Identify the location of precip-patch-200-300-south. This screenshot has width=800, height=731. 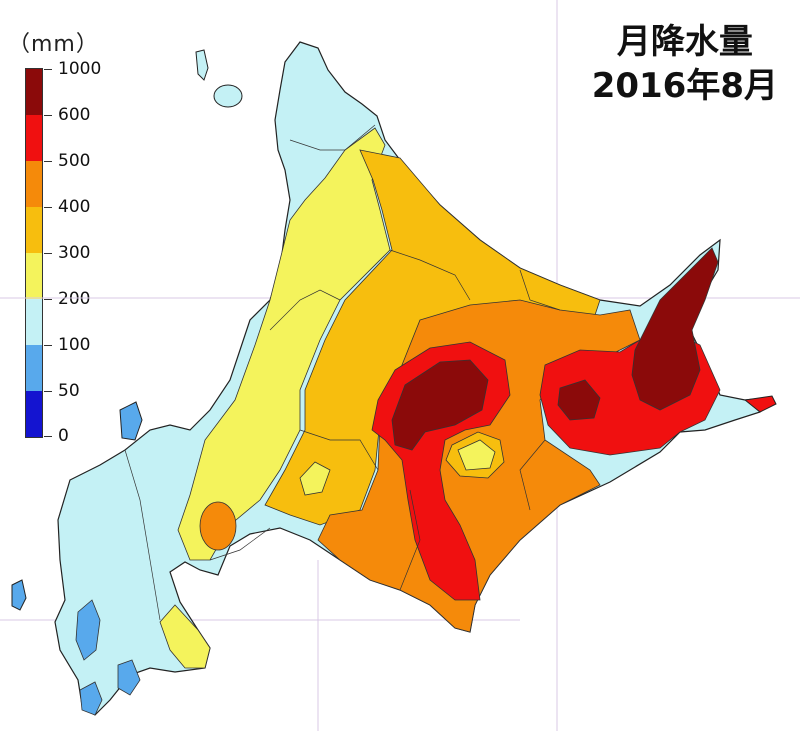
(185, 636).